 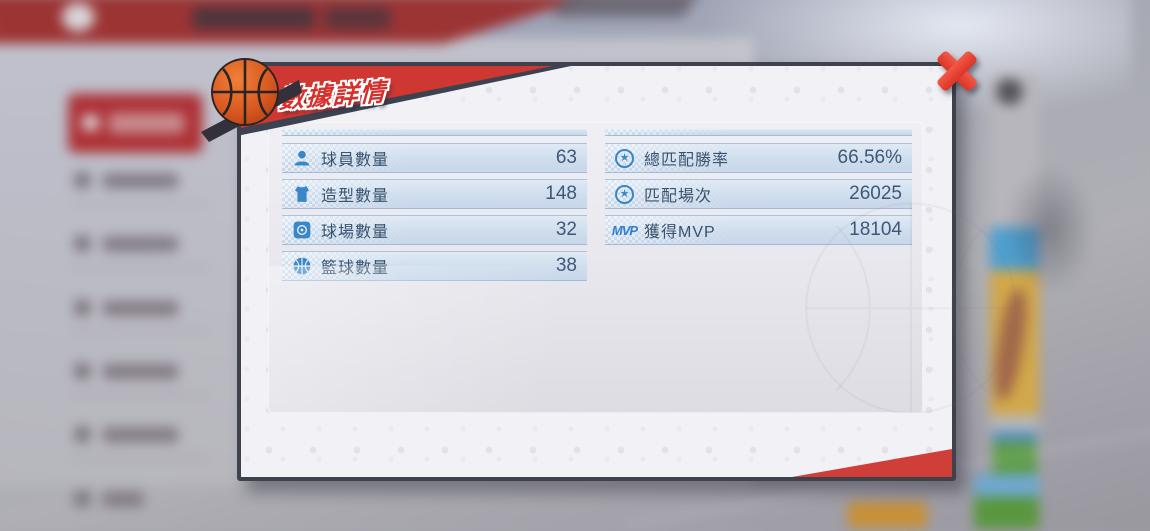 I want to click on mvp-icon: MVP, so click(x=624, y=230).